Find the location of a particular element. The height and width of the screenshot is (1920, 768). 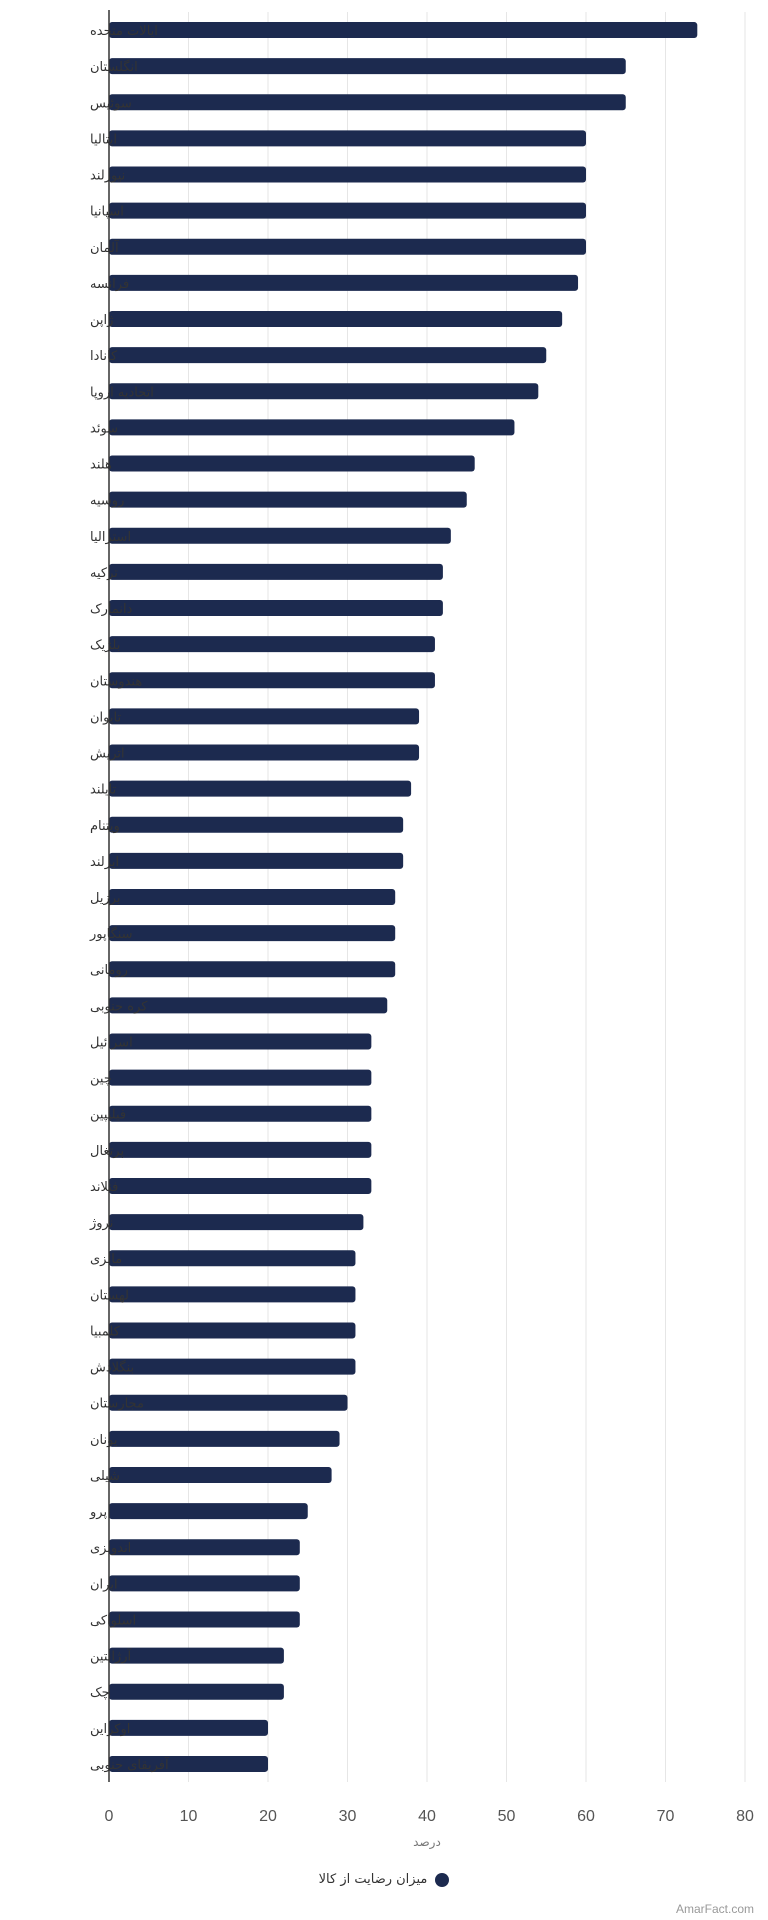

x-tick-label: 80 is located at coordinates (745, 1816).